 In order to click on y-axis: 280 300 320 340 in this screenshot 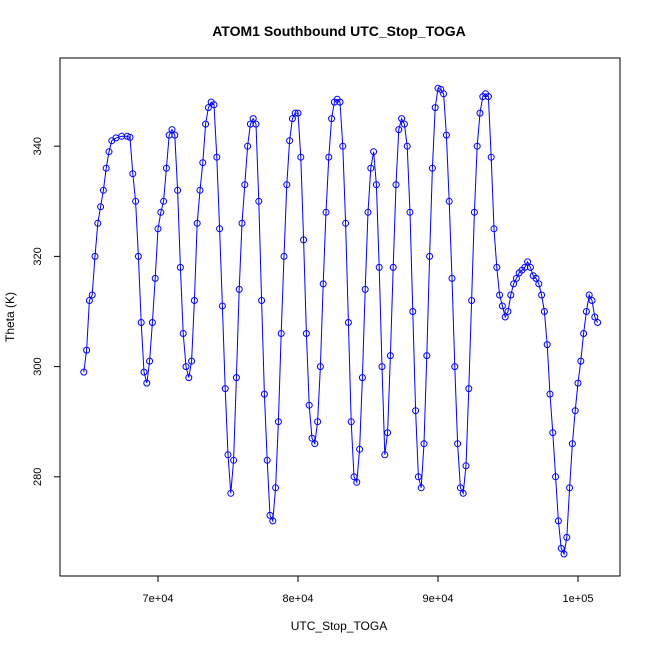, I will do `click(46, 311)`.